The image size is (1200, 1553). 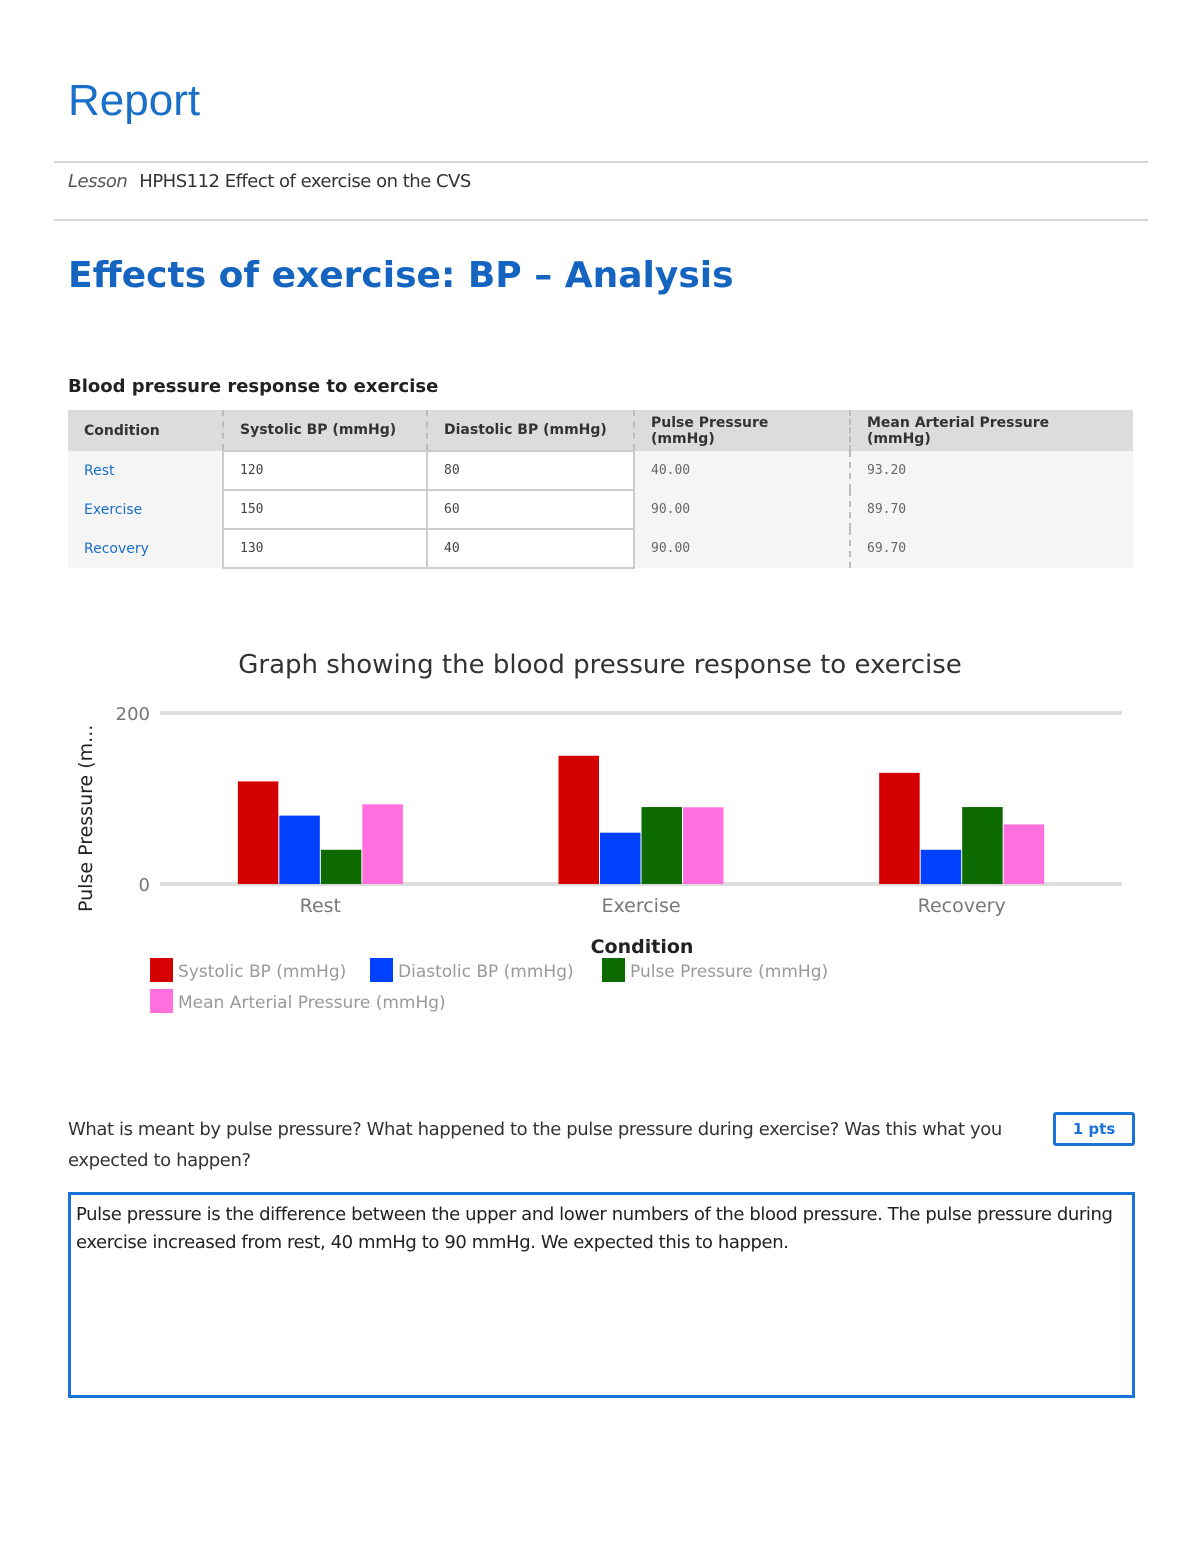 I want to click on systolic-input: 150, so click(x=325, y=509).